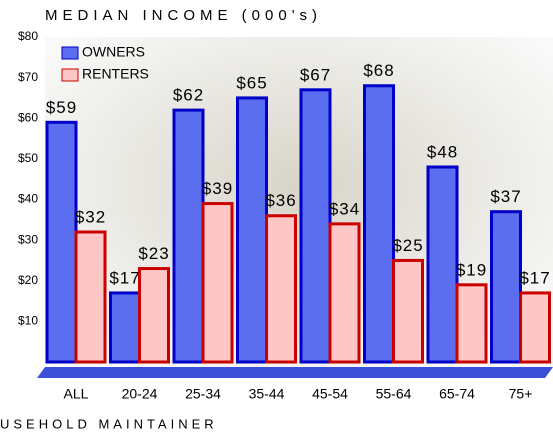 Image resolution: width=553 pixels, height=437 pixels. What do you see at coordinates (251, 82) in the screenshot?
I see `value-label: $65` at bounding box center [251, 82].